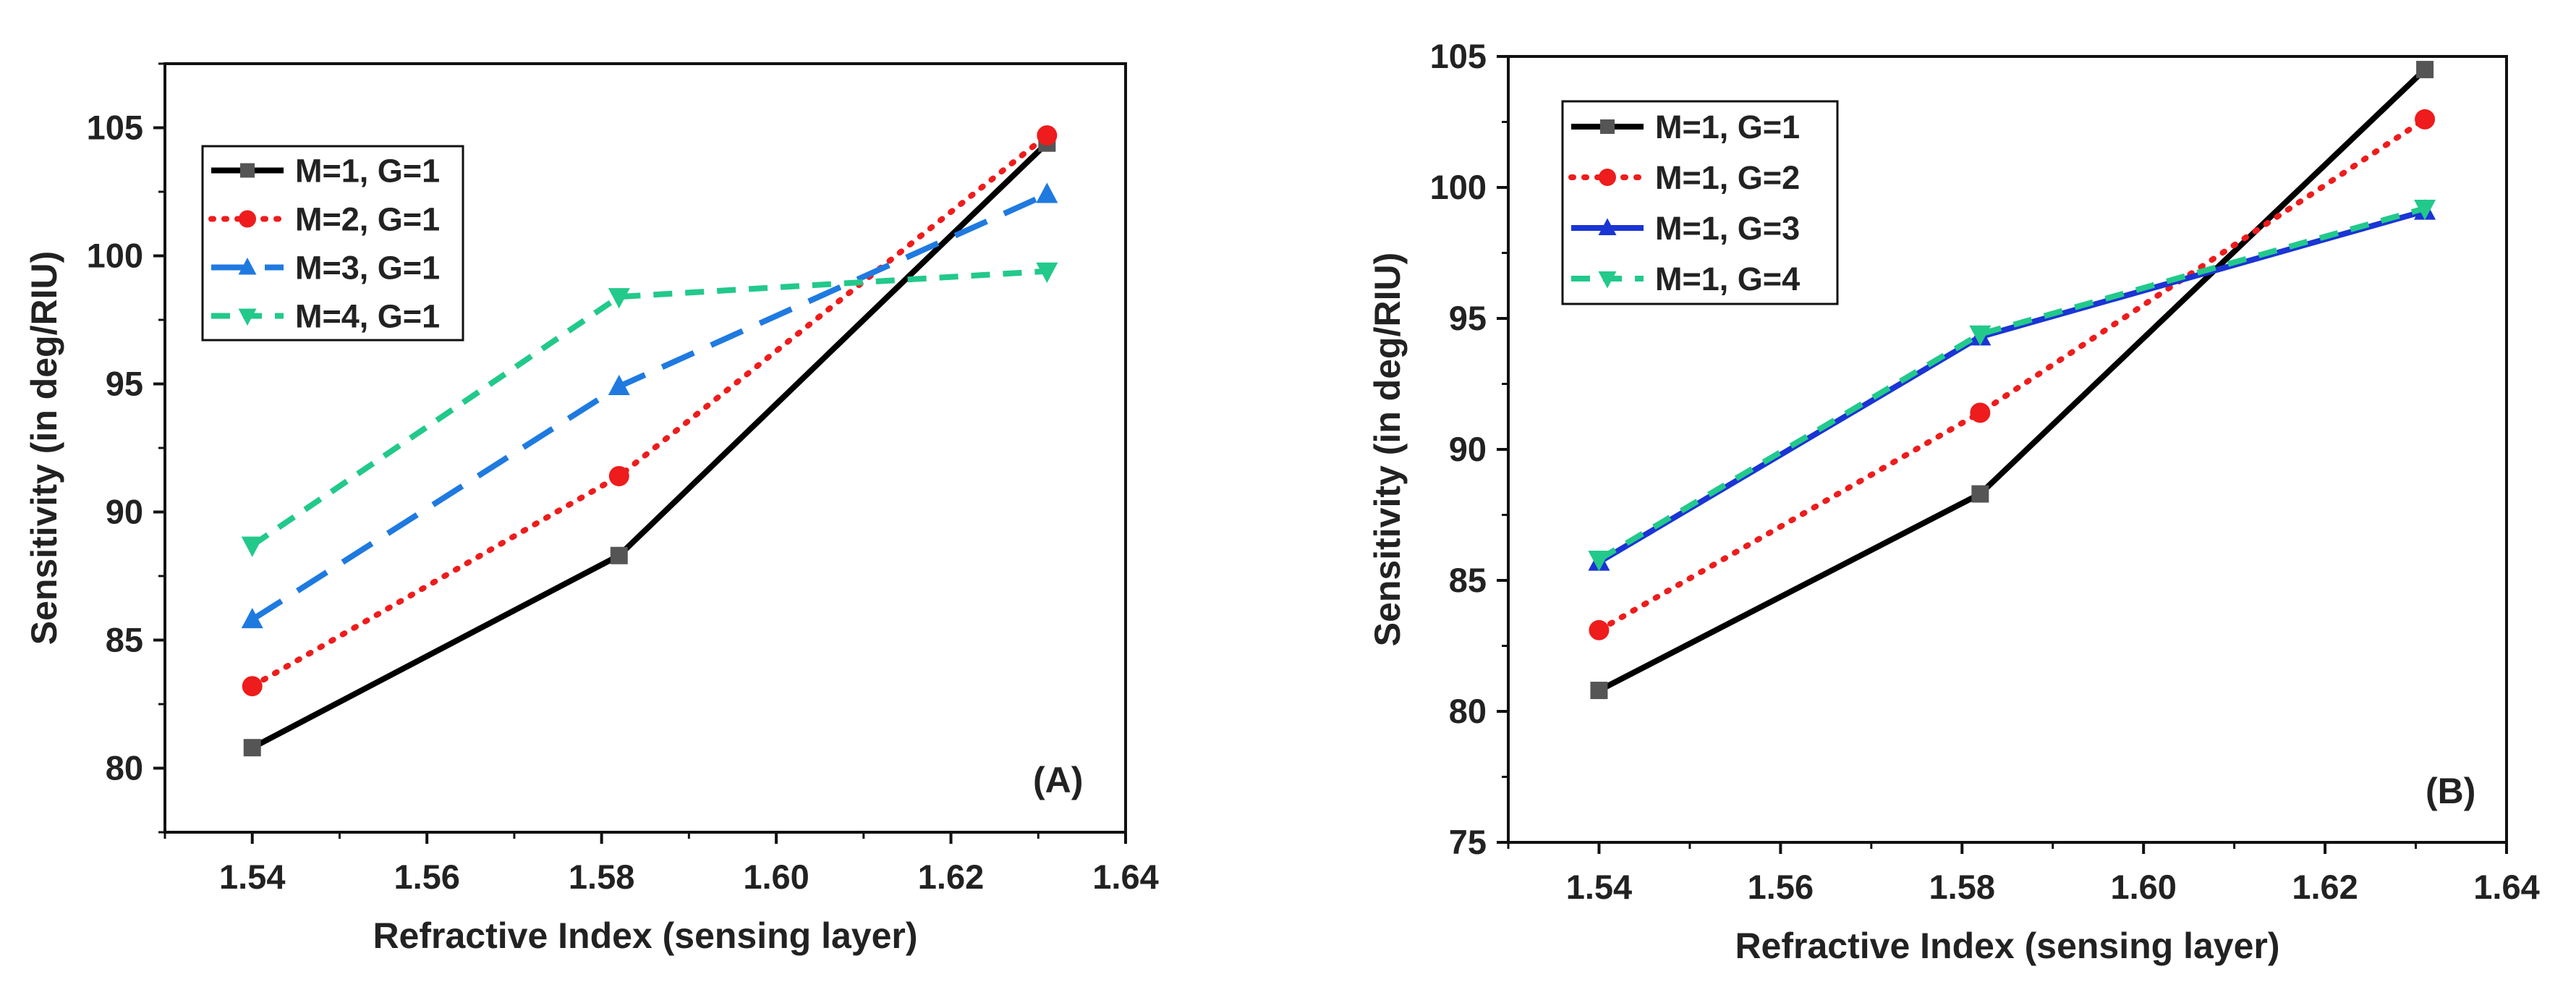 Image resolution: width=2576 pixels, height=1003 pixels. Describe the element at coordinates (367, 219) in the screenshot. I see `legend-label-2: M=2, G=1` at that location.